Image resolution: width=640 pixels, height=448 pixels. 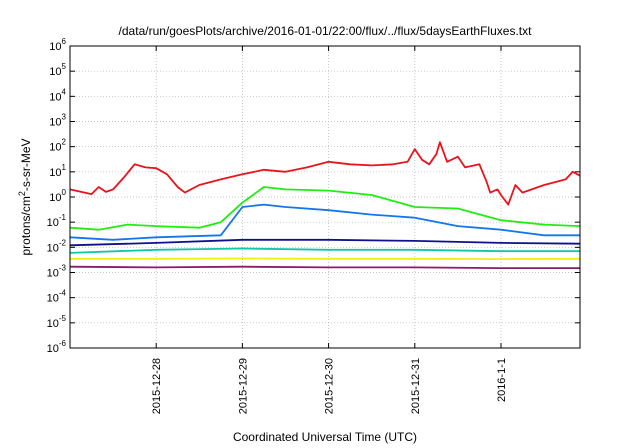 What do you see at coordinates (25, 196) in the screenshot?
I see `y-axis-label: protons/cm2-s-sr-MeV` at bounding box center [25, 196].